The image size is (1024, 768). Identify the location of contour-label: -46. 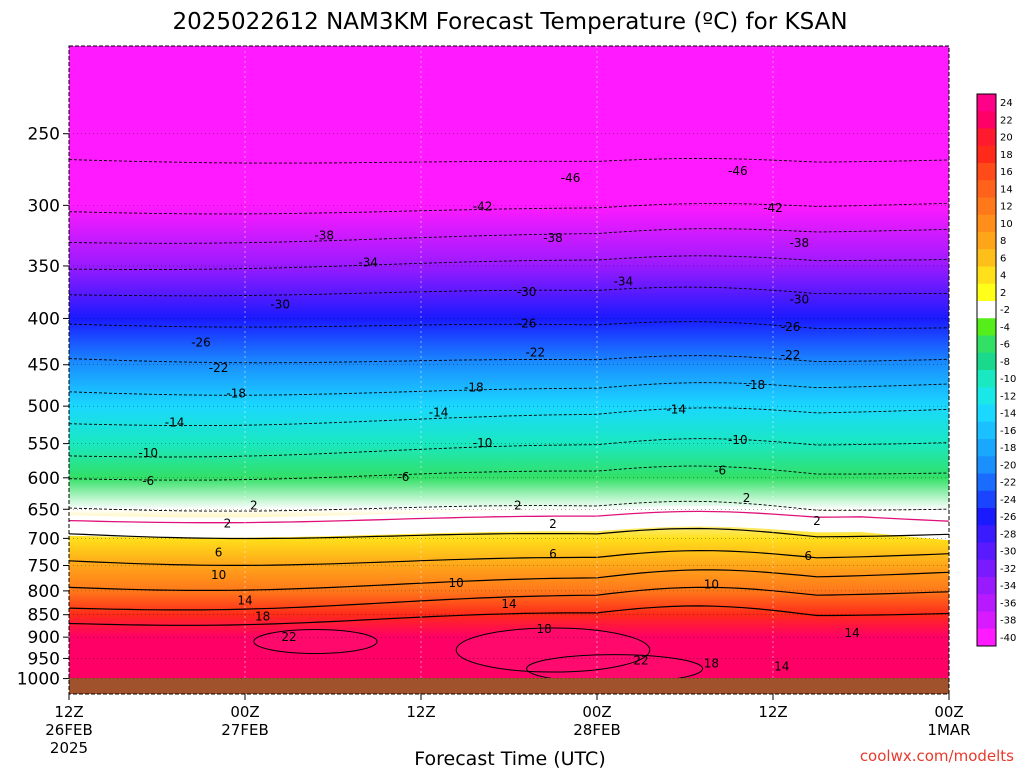
(571, 178).